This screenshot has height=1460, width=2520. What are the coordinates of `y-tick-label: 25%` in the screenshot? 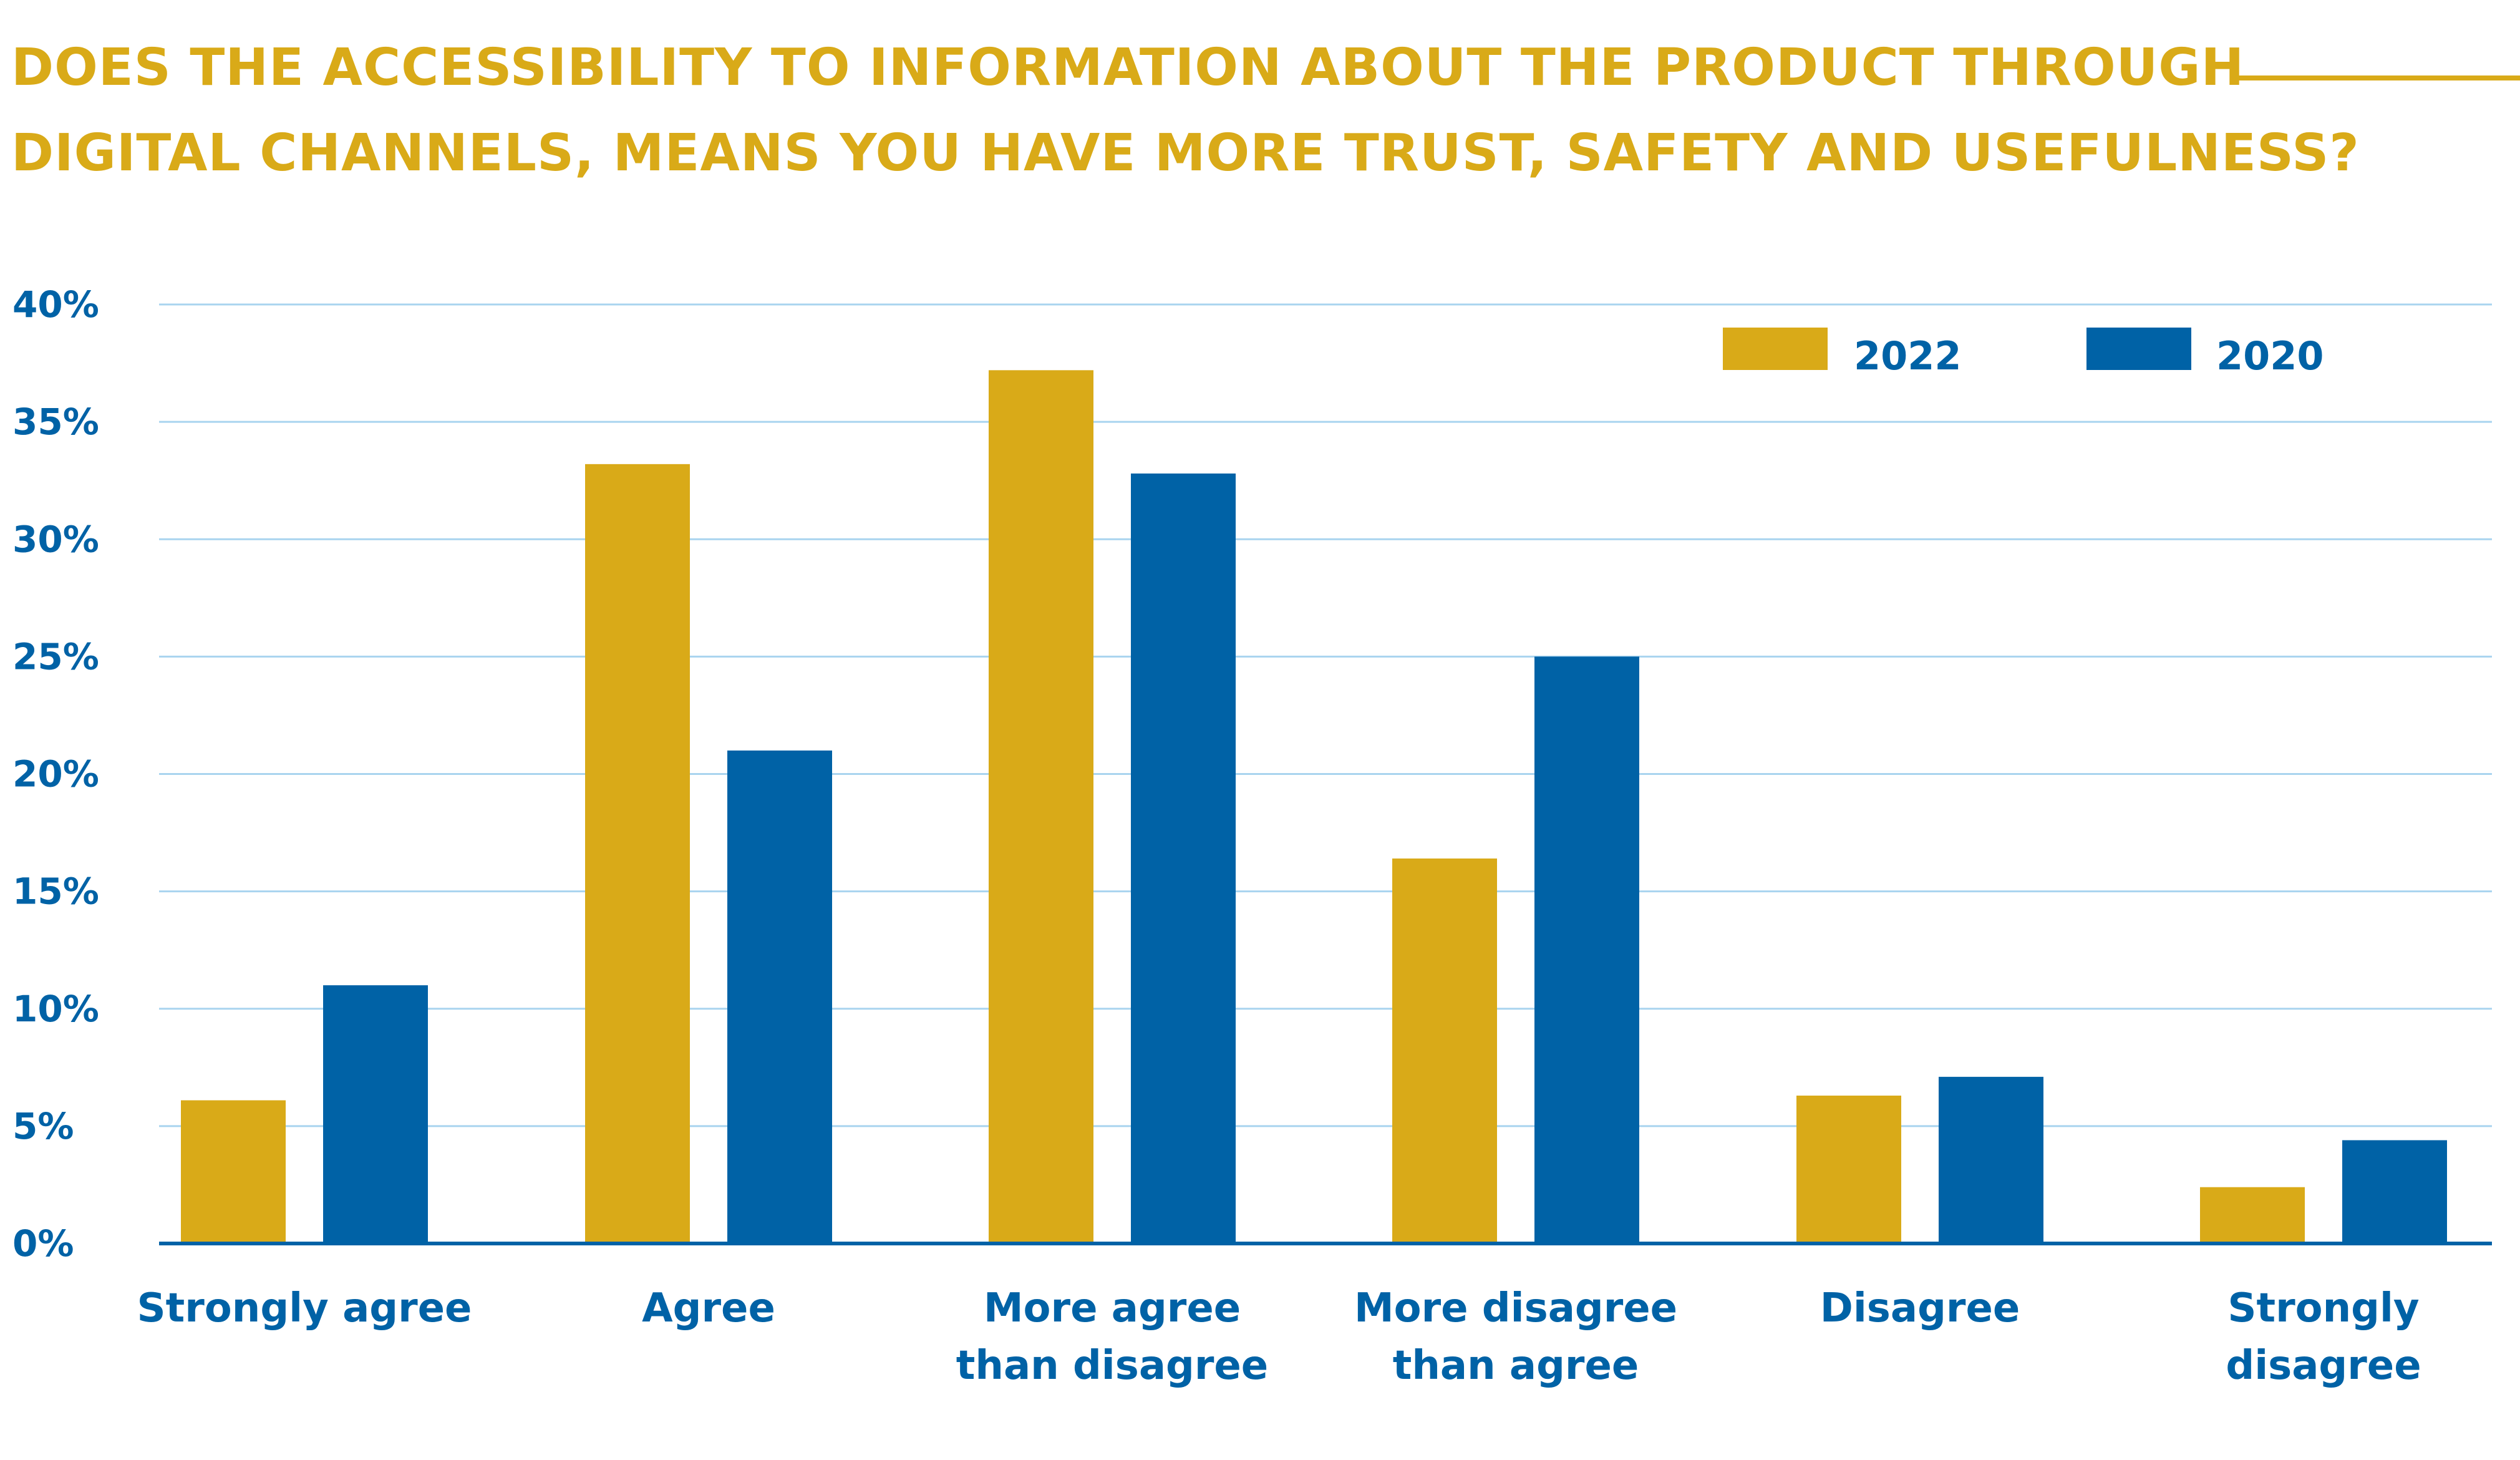 It's located at (55, 656).